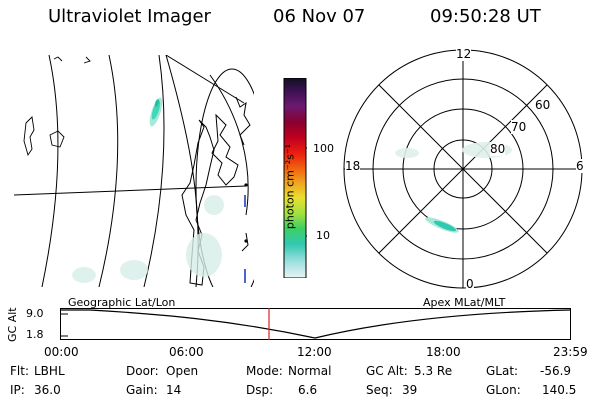 The width and height of the screenshot is (600, 400). Describe the element at coordinates (142, 371) in the screenshot. I see `door-label: Door:` at that location.